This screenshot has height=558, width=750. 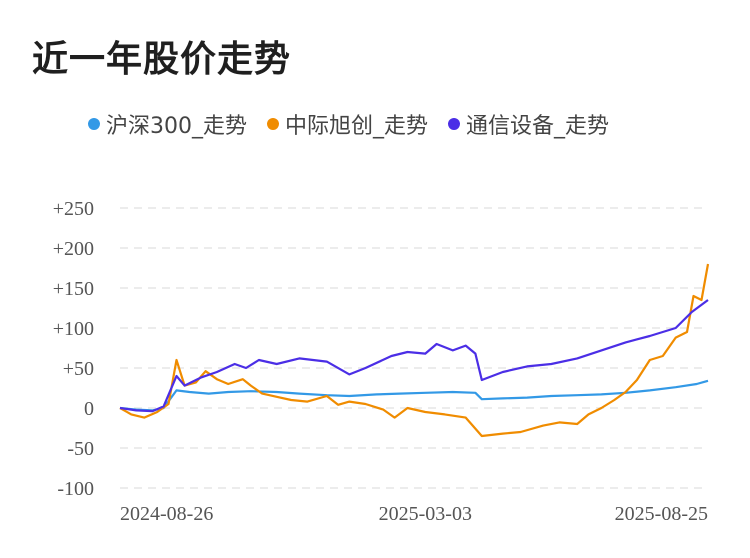 I want to click on y-axis-ticks: +250 +200 +150 +100 +50 0 -50 -100, so click(x=73, y=349).